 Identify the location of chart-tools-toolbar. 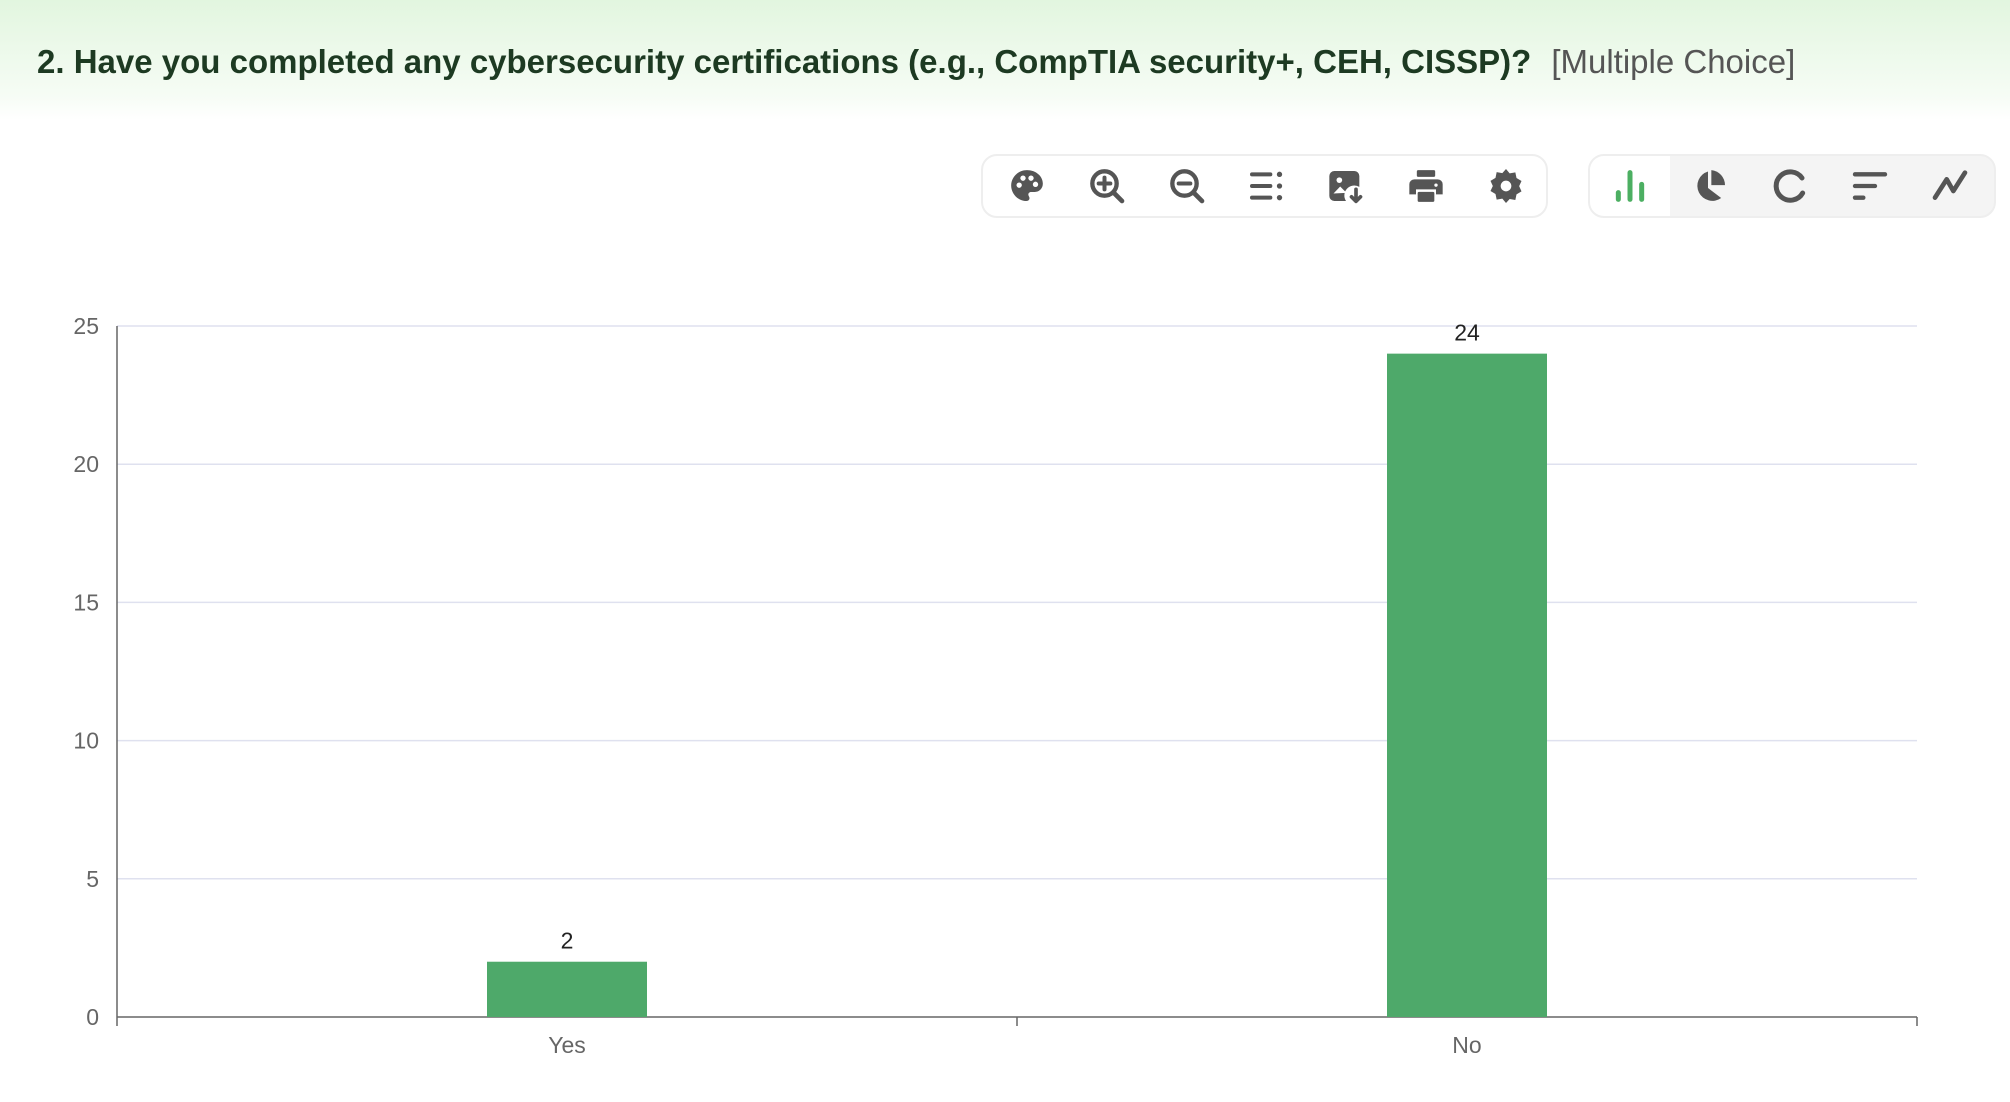
(1264, 186).